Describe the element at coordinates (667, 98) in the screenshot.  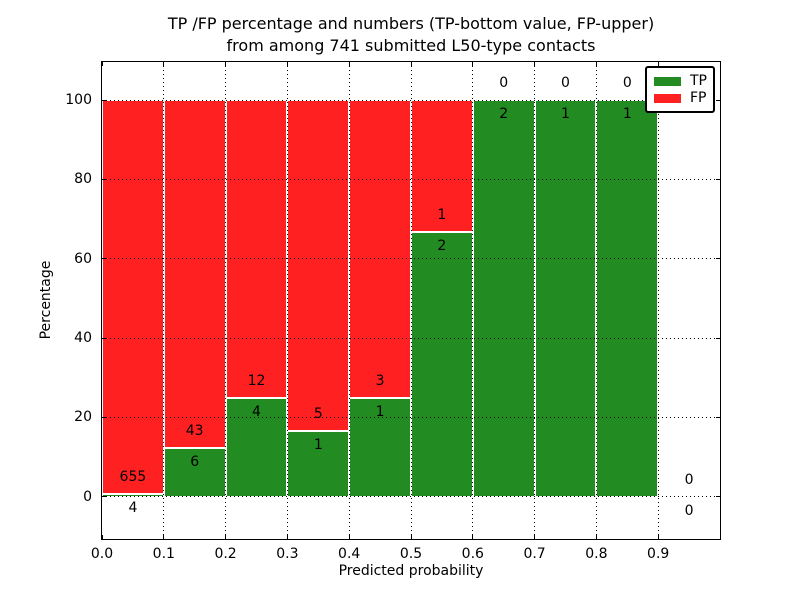
I see `fp-legend-swatch-icon` at that location.